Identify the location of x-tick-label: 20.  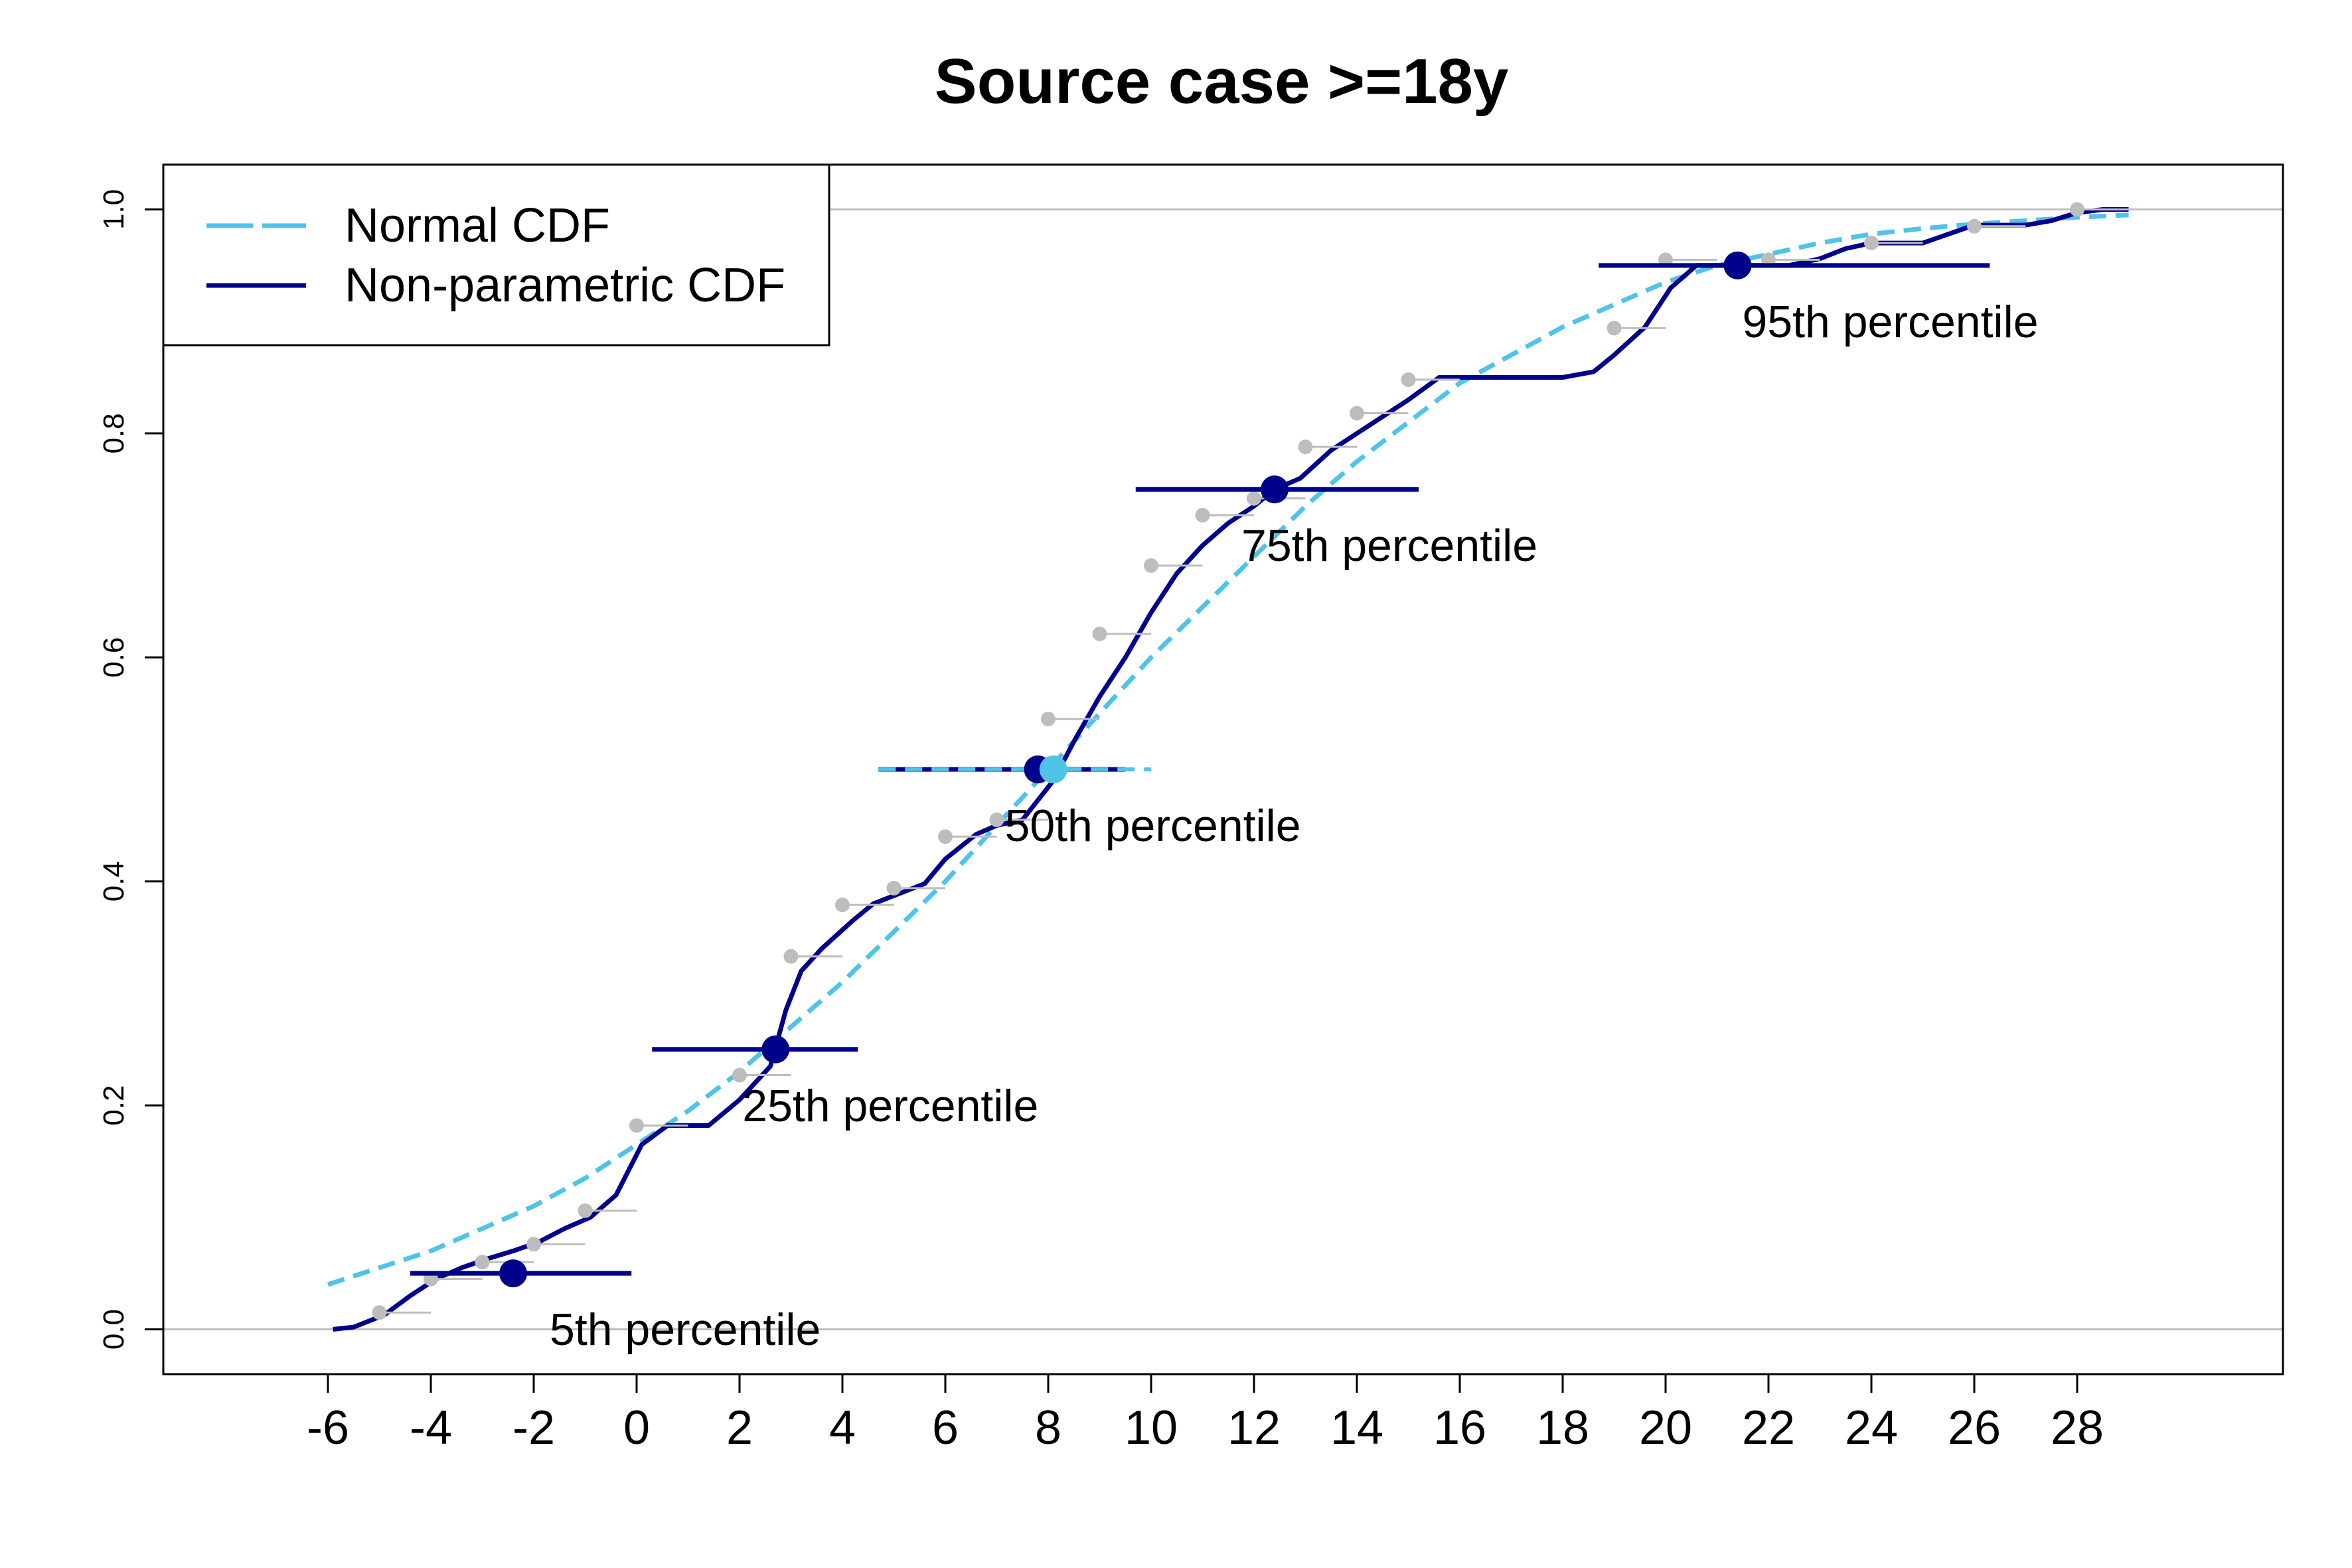
(1666, 1428).